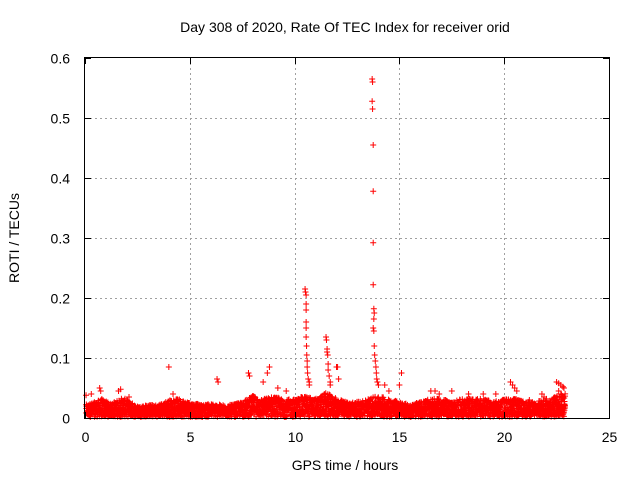 The width and height of the screenshot is (640, 480). Describe the element at coordinates (61, 59) in the screenshot. I see `y-tick-label: 0.6` at that location.